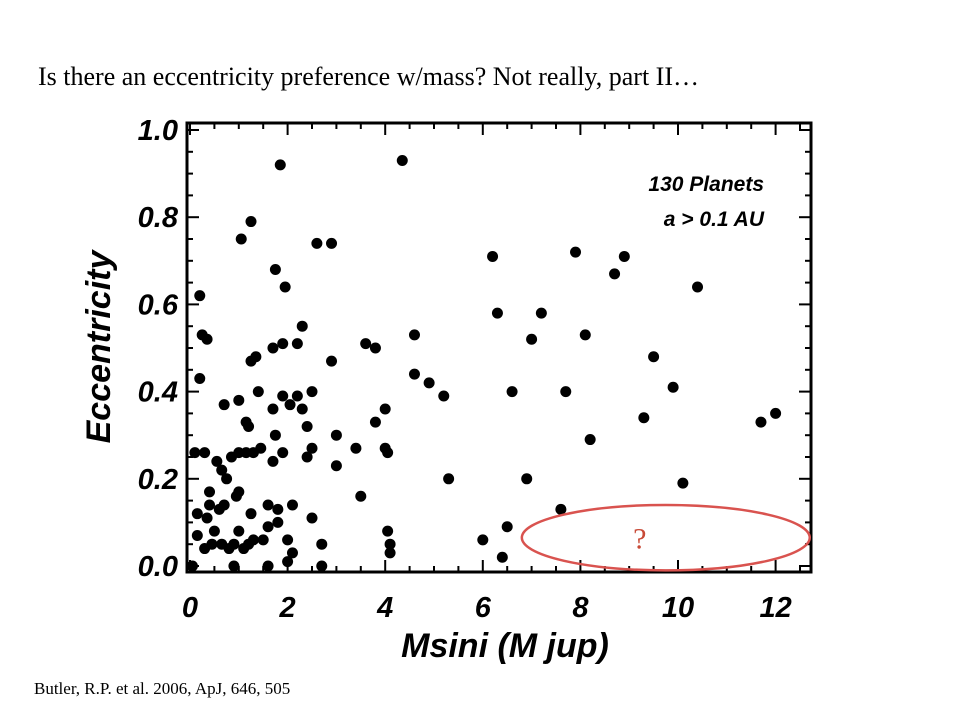 The height and width of the screenshot is (720, 960). Describe the element at coordinates (287, 608) in the screenshot. I see `x-tick-label: 2` at that location.